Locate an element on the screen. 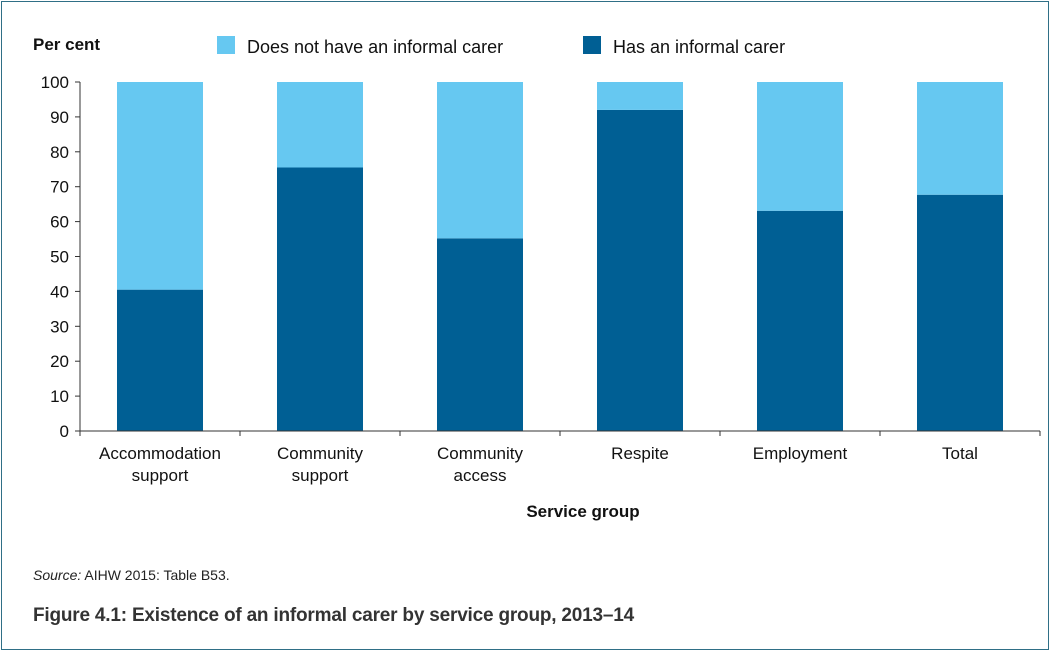 Image resolution: width=1052 pixels, height=652 pixels. x-tick-label-line: Employment is located at coordinates (800, 453).